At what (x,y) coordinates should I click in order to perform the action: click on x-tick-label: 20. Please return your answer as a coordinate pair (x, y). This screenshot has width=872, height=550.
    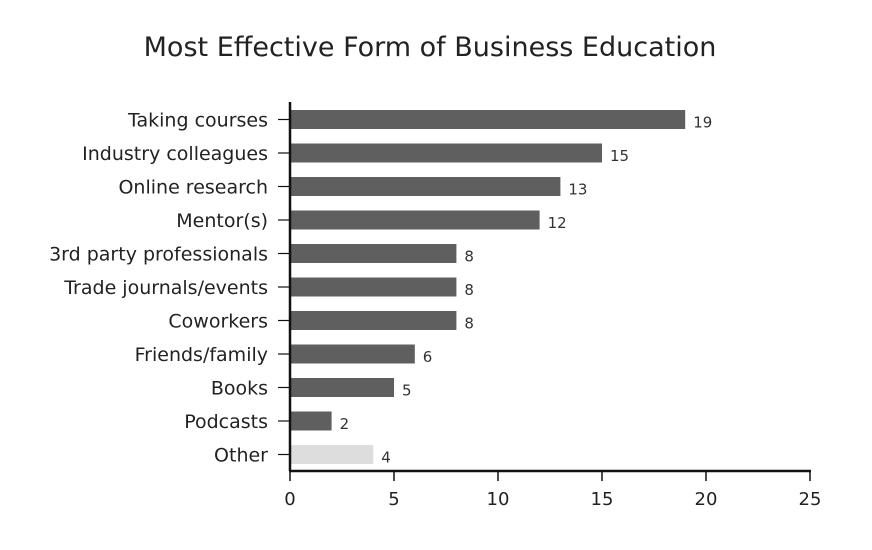
    Looking at the image, I should click on (706, 499).